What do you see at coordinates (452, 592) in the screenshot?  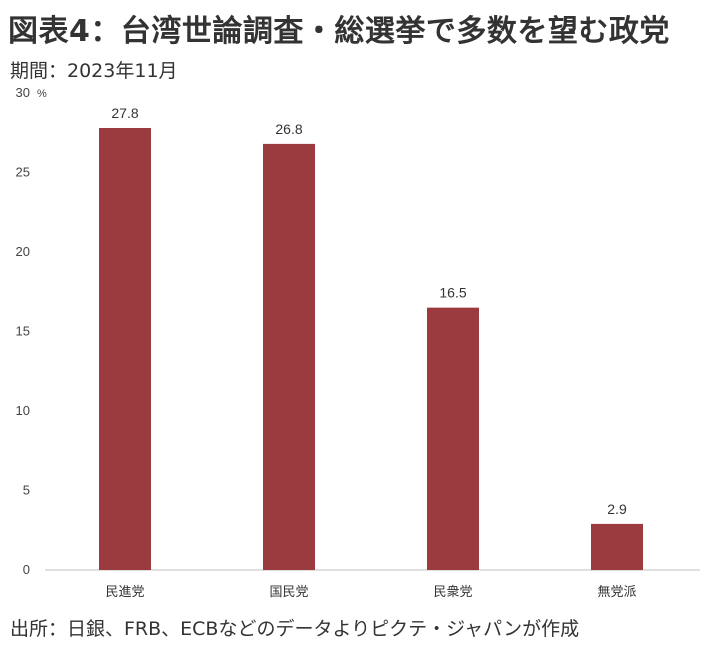 I see `category-label: 民衆党` at bounding box center [452, 592].